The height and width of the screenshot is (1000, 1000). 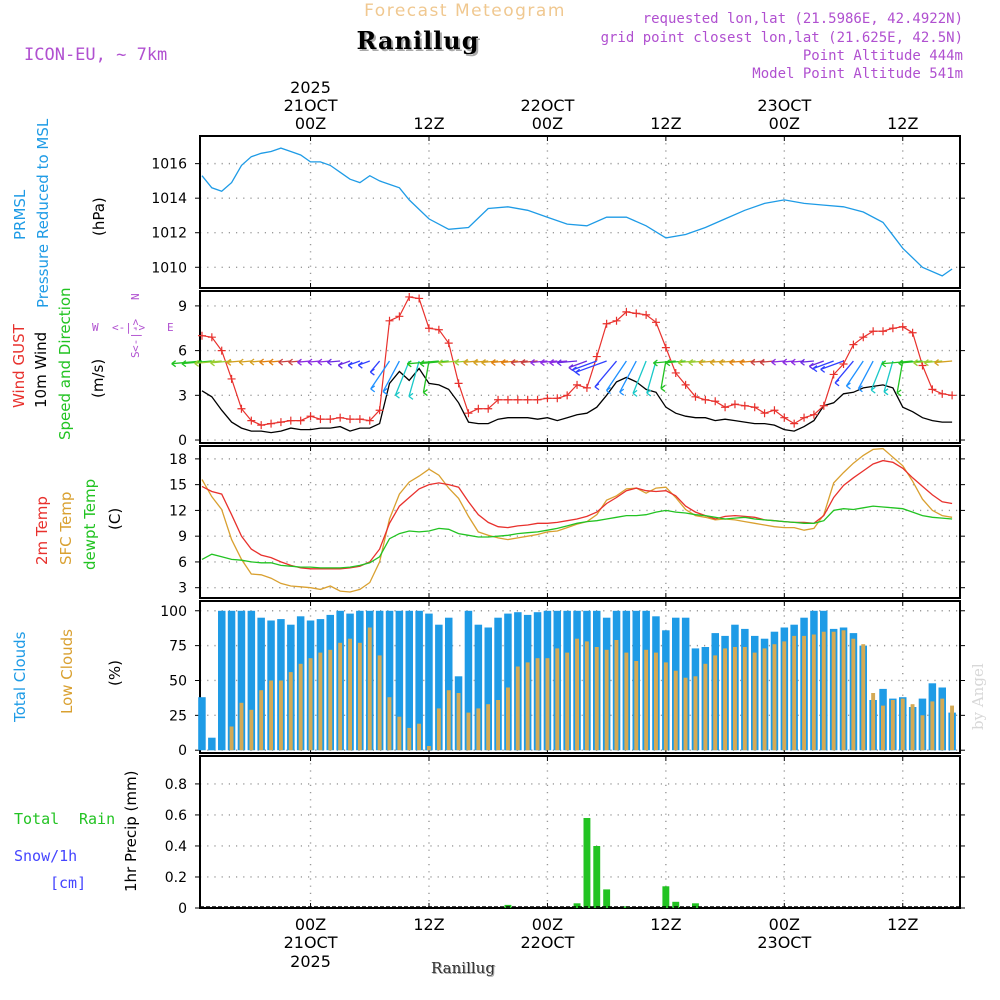 What do you see at coordinates (169, 234) in the screenshot?
I see `y-tick-label: 1012` at bounding box center [169, 234].